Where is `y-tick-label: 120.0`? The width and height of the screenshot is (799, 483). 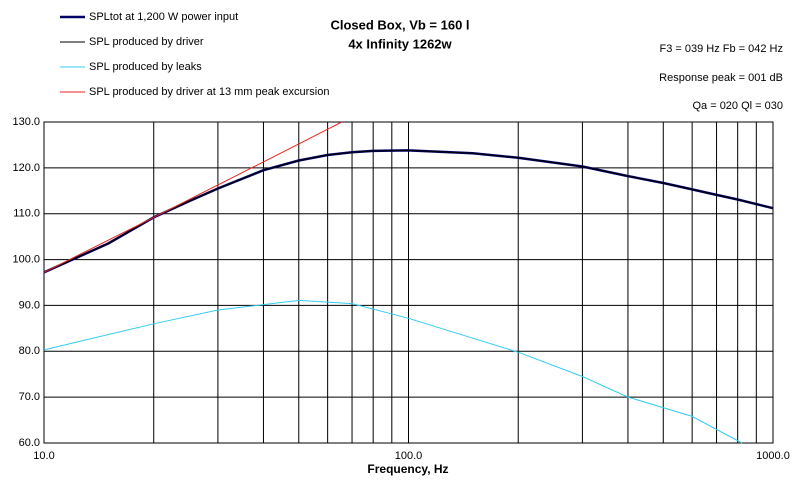
y-tick-label: 120.0 is located at coordinates (26, 168).